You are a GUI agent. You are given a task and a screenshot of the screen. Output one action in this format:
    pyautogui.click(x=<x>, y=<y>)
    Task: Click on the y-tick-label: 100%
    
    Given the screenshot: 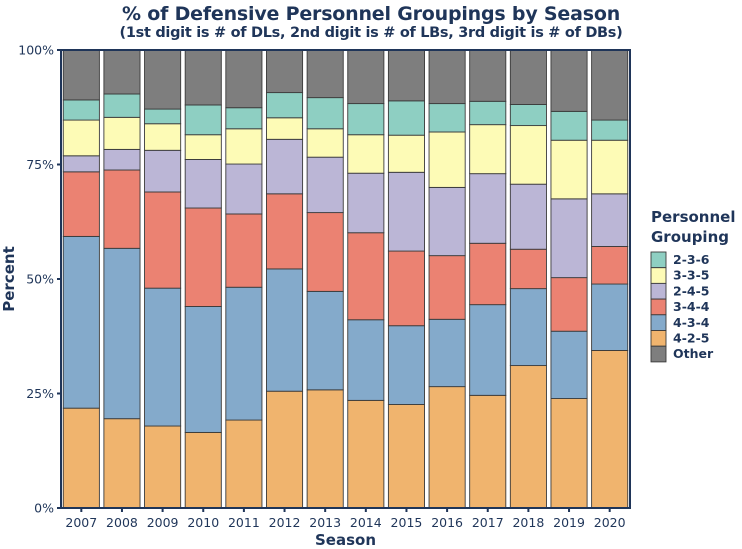 What is the action you would take?
    pyautogui.click(x=36, y=50)
    